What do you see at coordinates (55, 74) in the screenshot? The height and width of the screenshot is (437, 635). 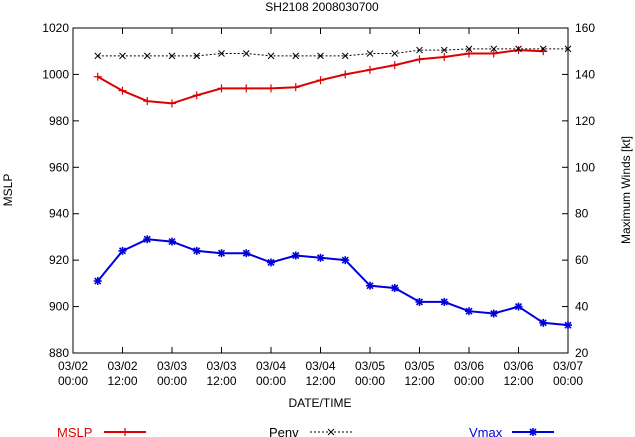 I see `y-left-tick-label: 1000` at bounding box center [55, 74].